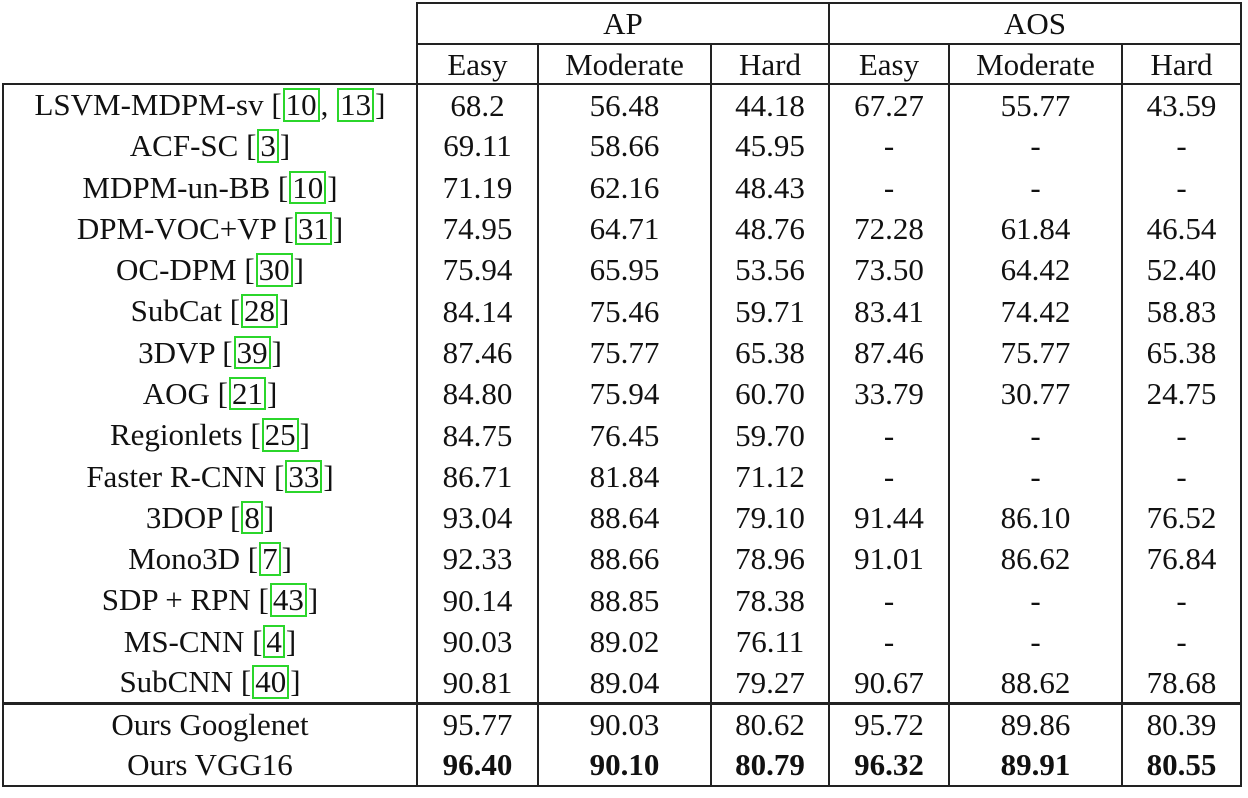  What do you see at coordinates (356, 105) in the screenshot?
I see `citation-link: 13` at bounding box center [356, 105].